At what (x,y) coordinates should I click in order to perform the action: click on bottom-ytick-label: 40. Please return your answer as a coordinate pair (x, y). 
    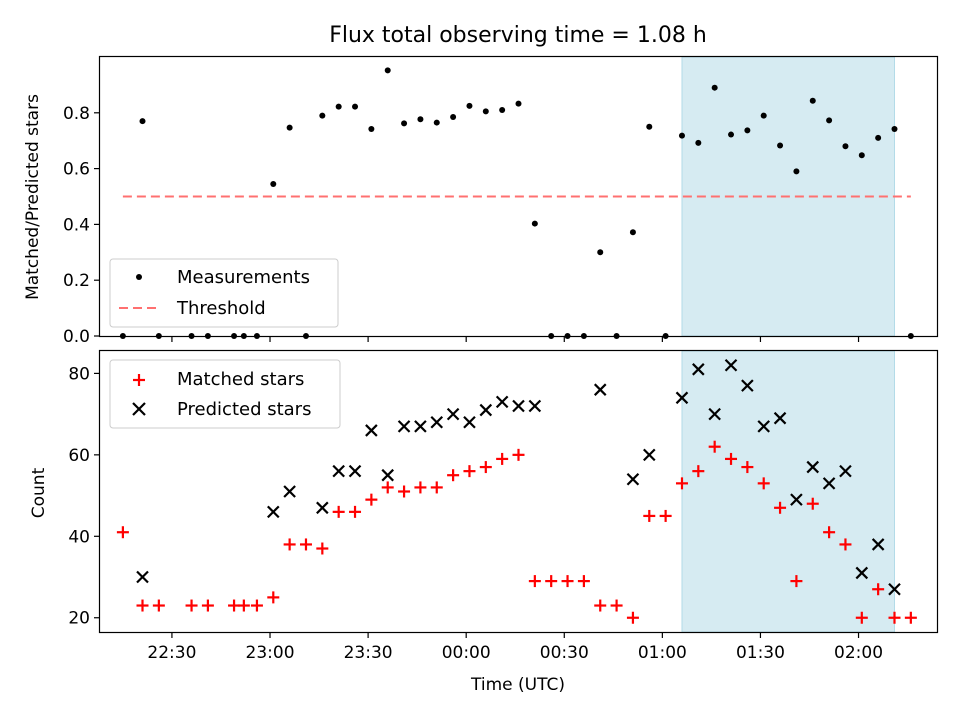
    Looking at the image, I should click on (79, 537).